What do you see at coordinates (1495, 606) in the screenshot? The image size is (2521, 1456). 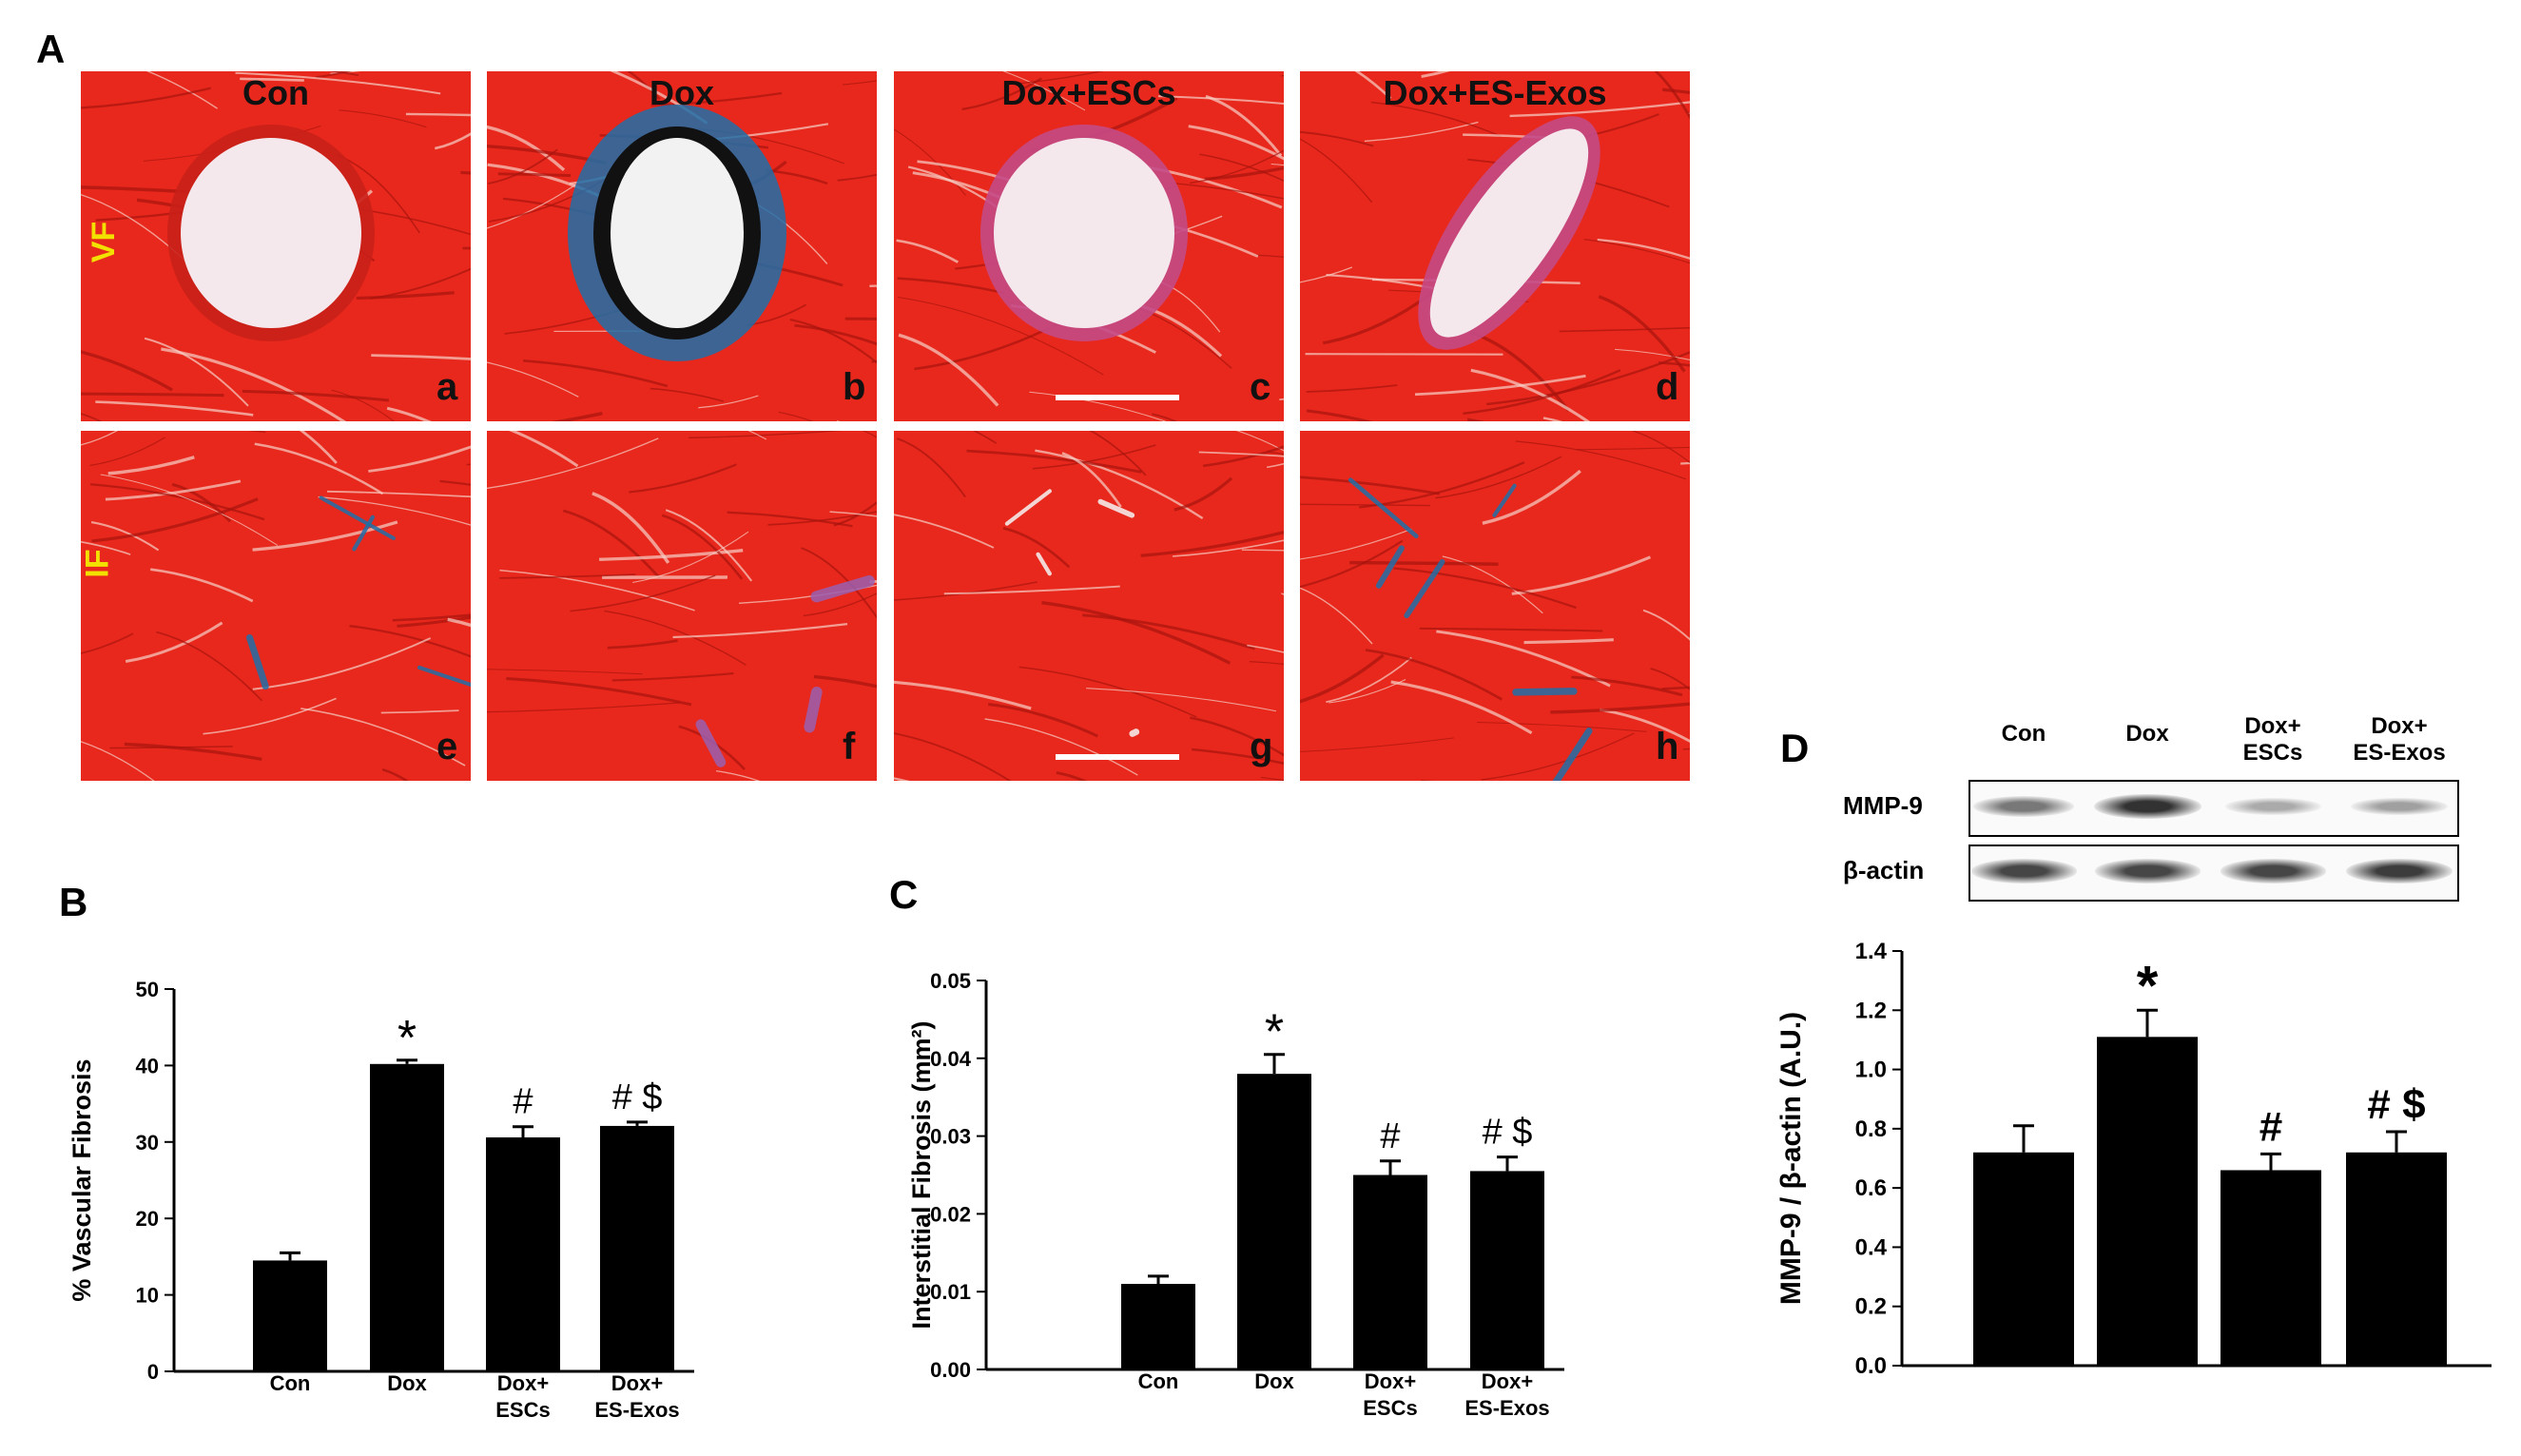 I see `micrograph-h` at bounding box center [1495, 606].